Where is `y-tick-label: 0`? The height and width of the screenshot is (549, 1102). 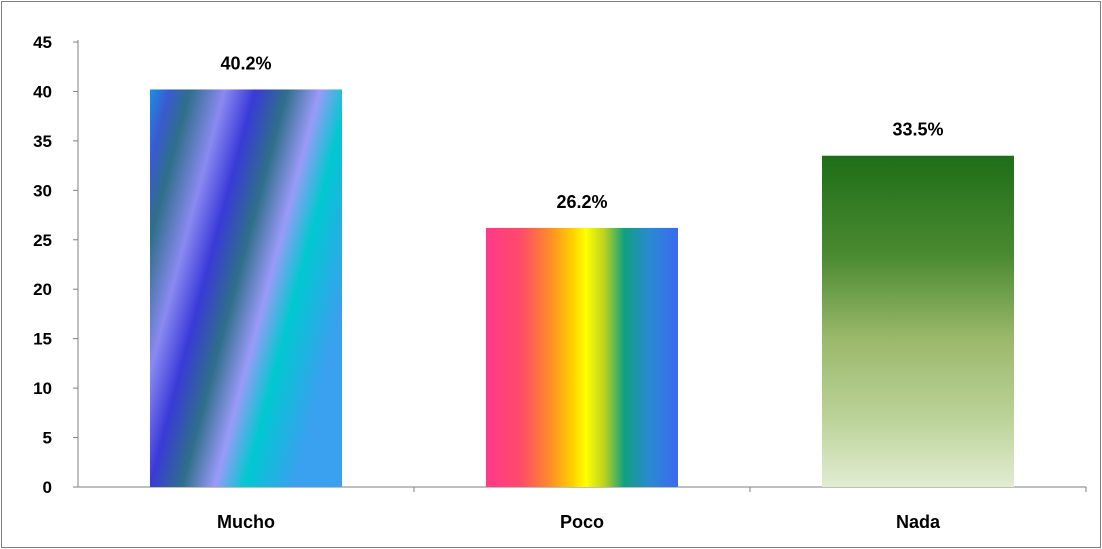 y-tick-label: 0 is located at coordinates (47, 487).